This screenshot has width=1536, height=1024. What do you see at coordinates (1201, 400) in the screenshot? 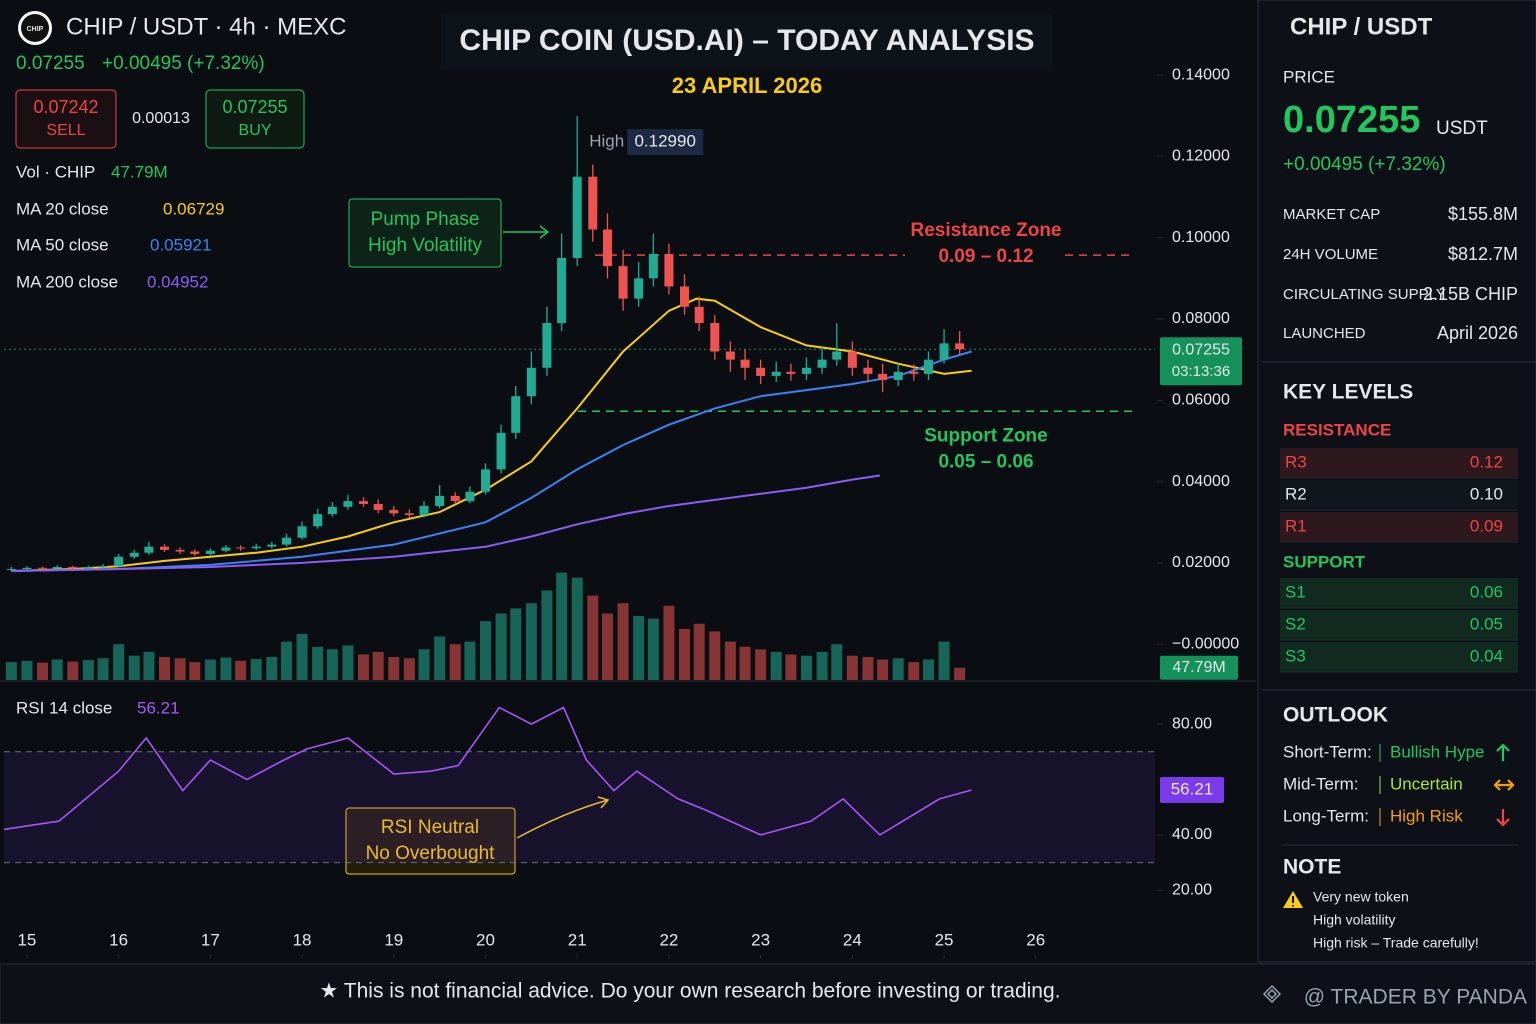
I see `y-tick-label: 0.06000` at bounding box center [1201, 400].